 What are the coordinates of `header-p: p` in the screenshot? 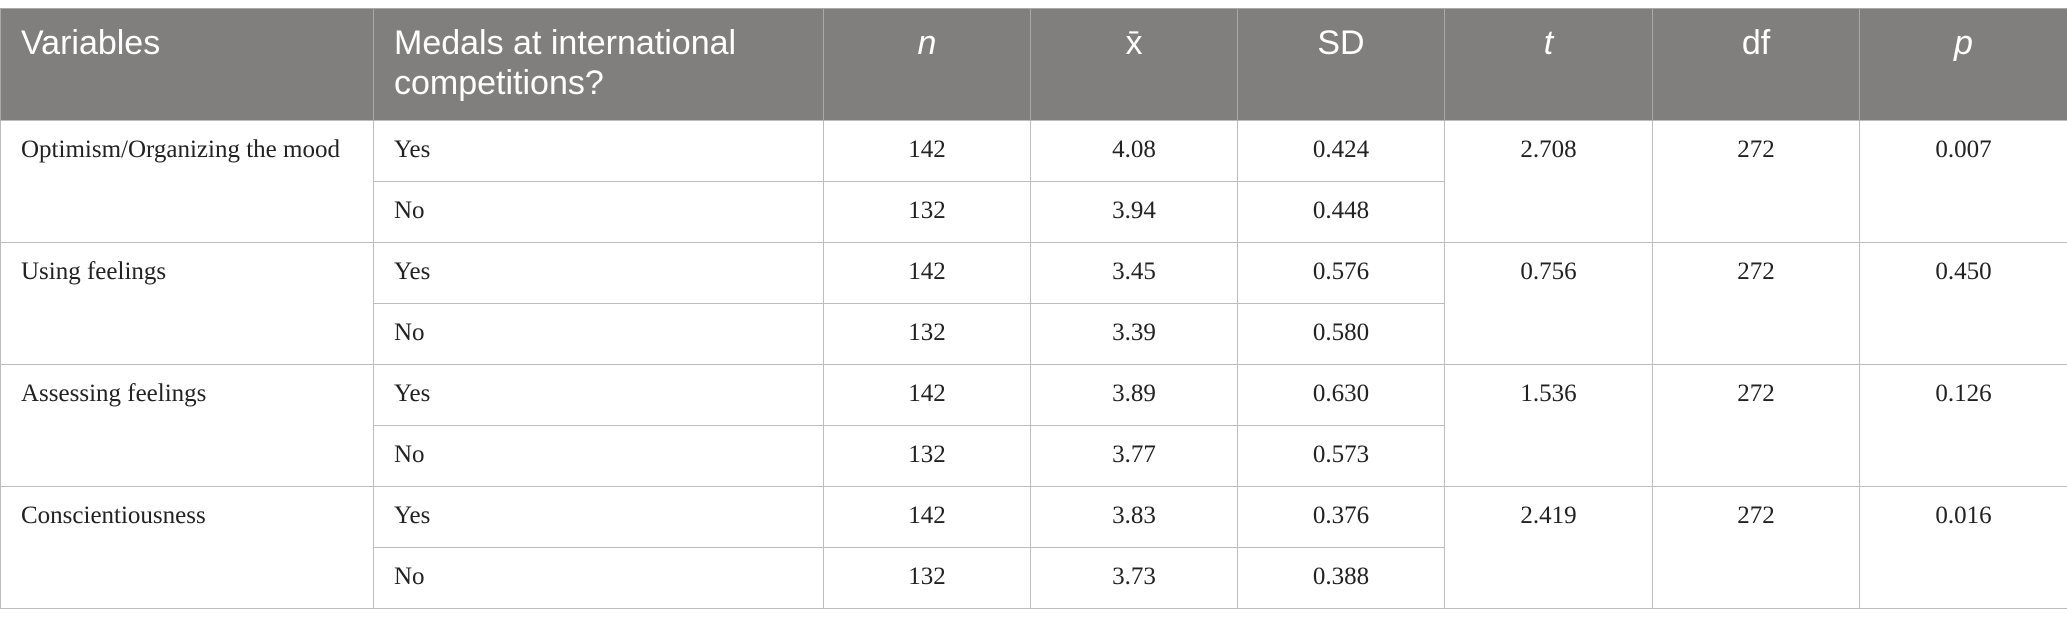 It's located at (1963, 64).